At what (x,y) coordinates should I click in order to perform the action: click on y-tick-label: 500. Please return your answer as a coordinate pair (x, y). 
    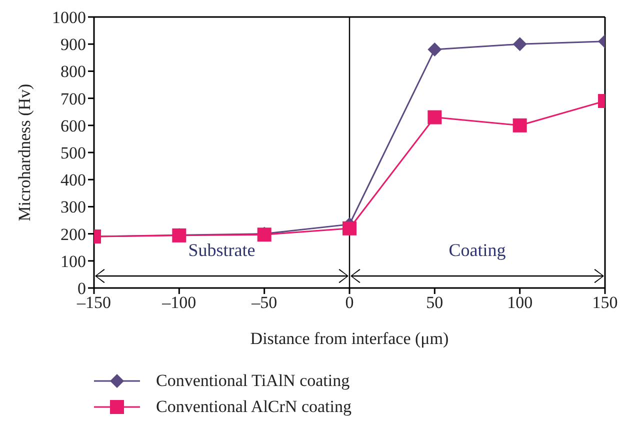
    Looking at the image, I should click on (73, 153).